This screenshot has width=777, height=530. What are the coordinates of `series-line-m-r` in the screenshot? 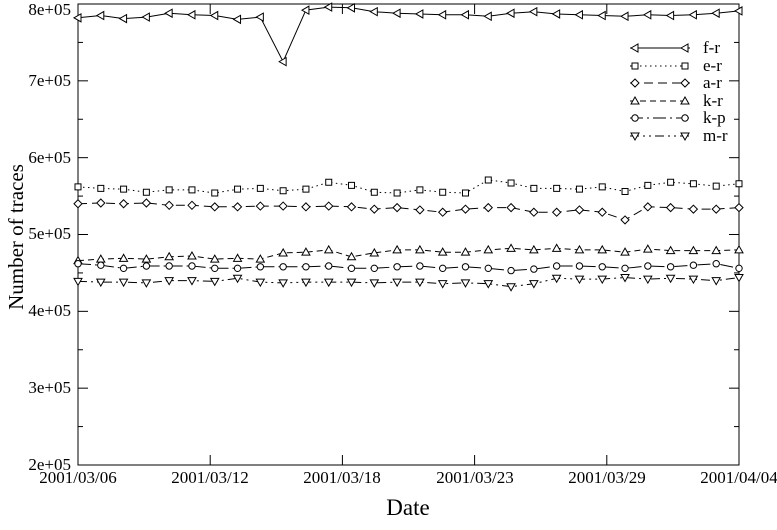 It's located at (408, 282).